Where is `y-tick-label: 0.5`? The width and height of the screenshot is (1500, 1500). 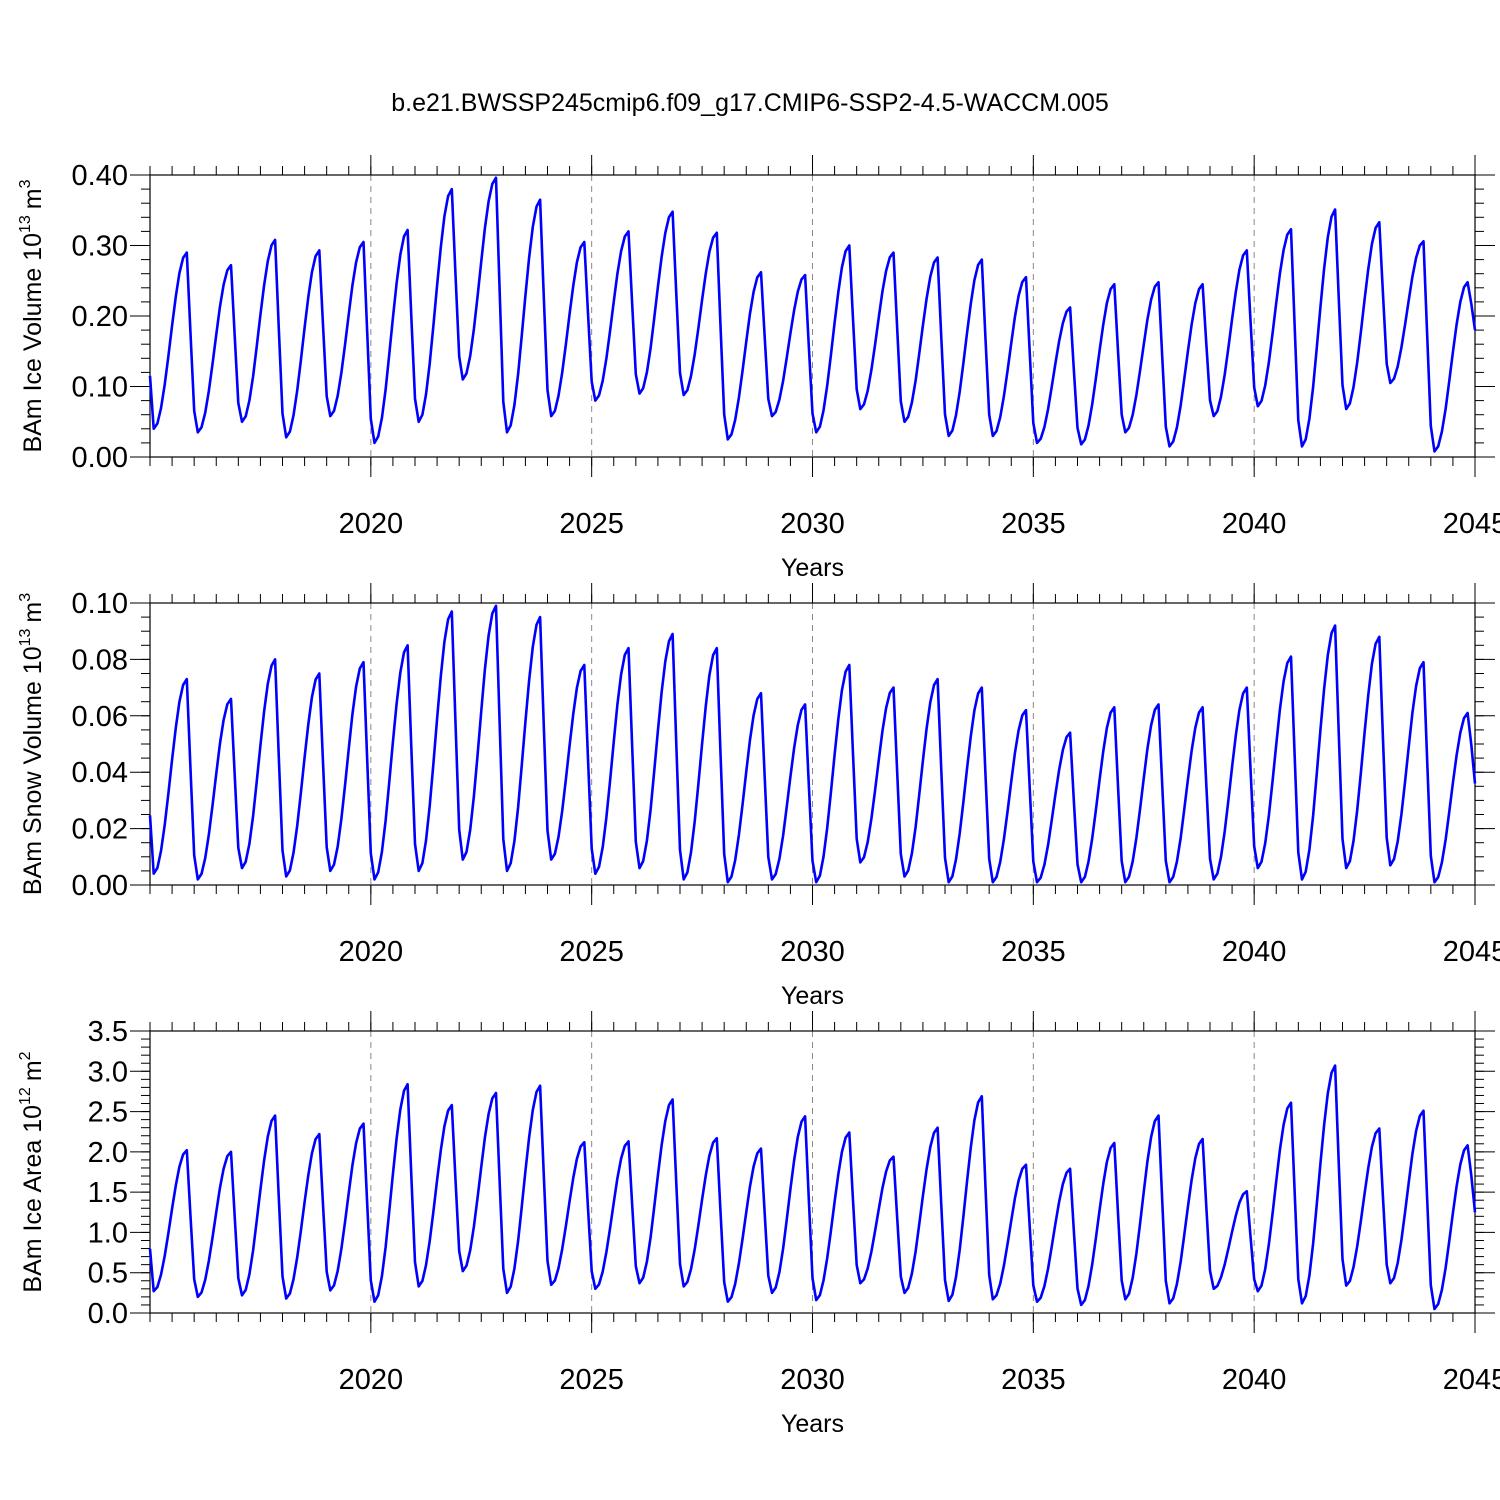
y-tick-label: 0.5 is located at coordinates (108, 1274).